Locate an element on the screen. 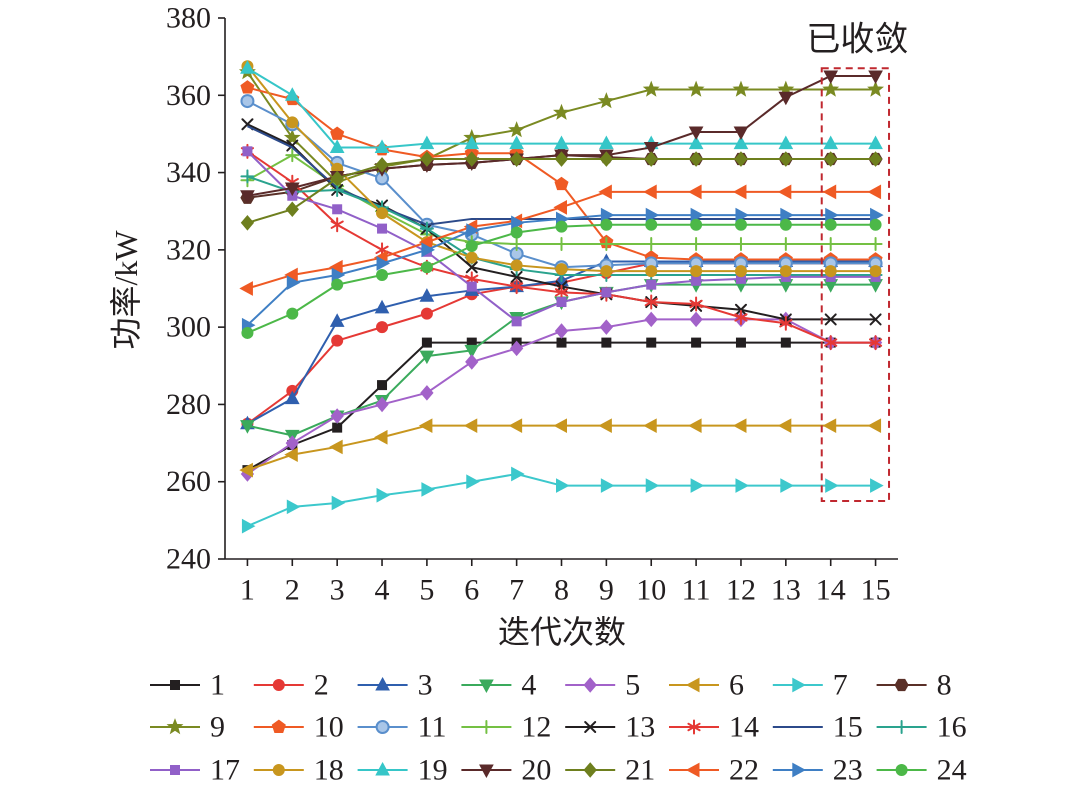 The image size is (1080, 795). legend-item-7: 7 is located at coordinates (810, 685).